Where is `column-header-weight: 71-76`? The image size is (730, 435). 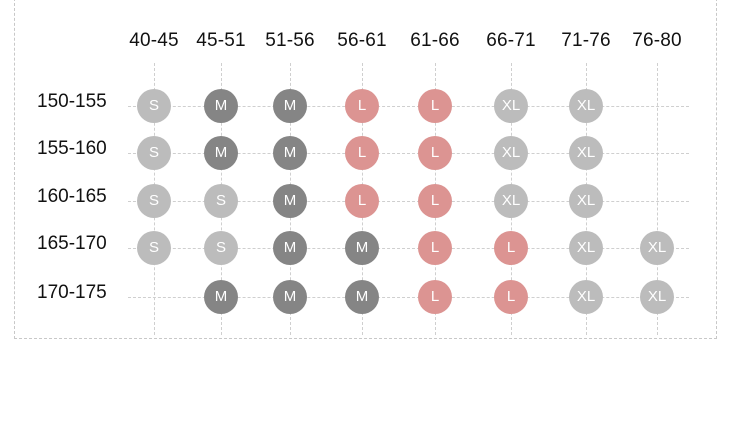
column-header-weight: 71-76 is located at coordinates (586, 40).